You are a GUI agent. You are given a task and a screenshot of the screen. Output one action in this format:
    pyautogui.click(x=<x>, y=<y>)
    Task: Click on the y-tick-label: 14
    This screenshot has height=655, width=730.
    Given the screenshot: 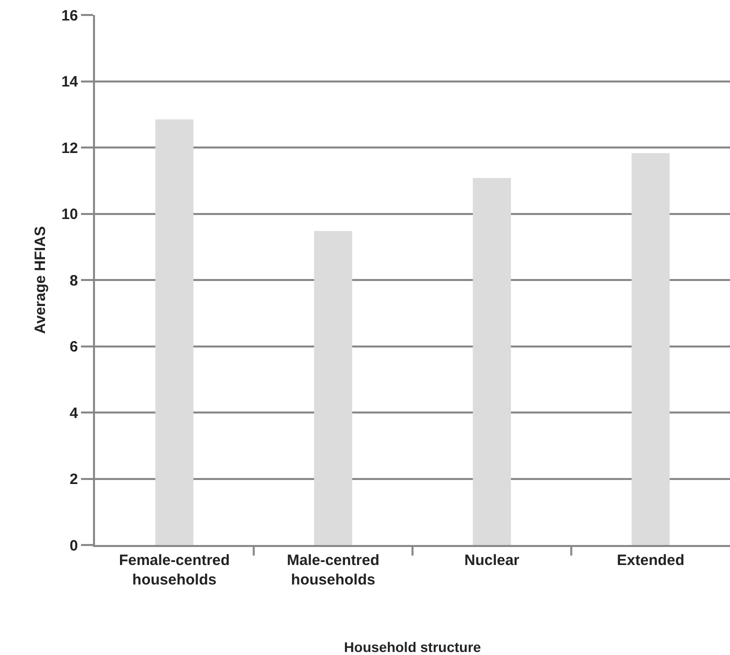 What is the action you would take?
    pyautogui.click(x=70, y=82)
    